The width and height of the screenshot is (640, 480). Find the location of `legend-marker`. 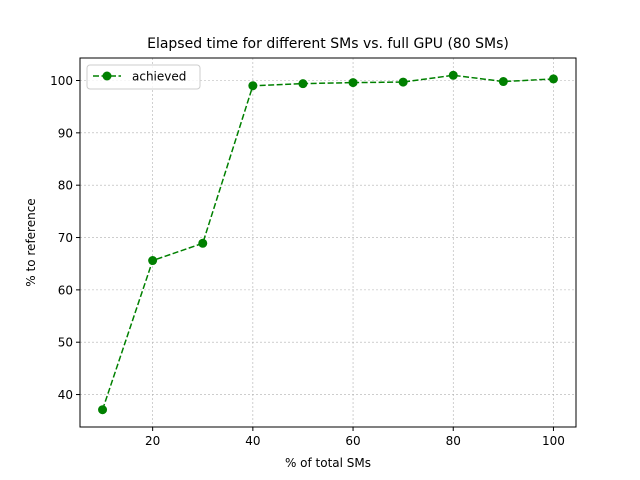

legend-marker is located at coordinates (107, 76).